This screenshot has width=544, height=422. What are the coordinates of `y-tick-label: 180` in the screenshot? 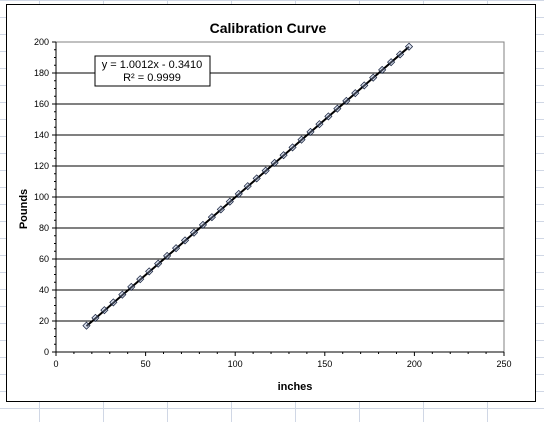 It's located at (41, 73).